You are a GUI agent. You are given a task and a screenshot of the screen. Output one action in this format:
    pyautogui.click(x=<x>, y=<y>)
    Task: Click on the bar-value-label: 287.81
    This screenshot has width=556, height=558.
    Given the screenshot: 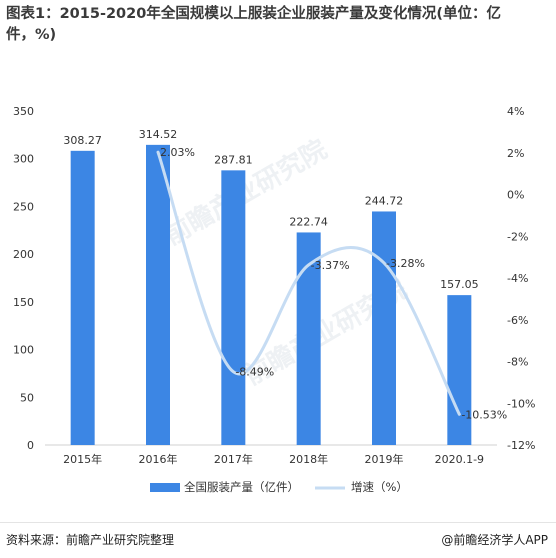 What is the action you would take?
    pyautogui.click(x=233, y=159)
    